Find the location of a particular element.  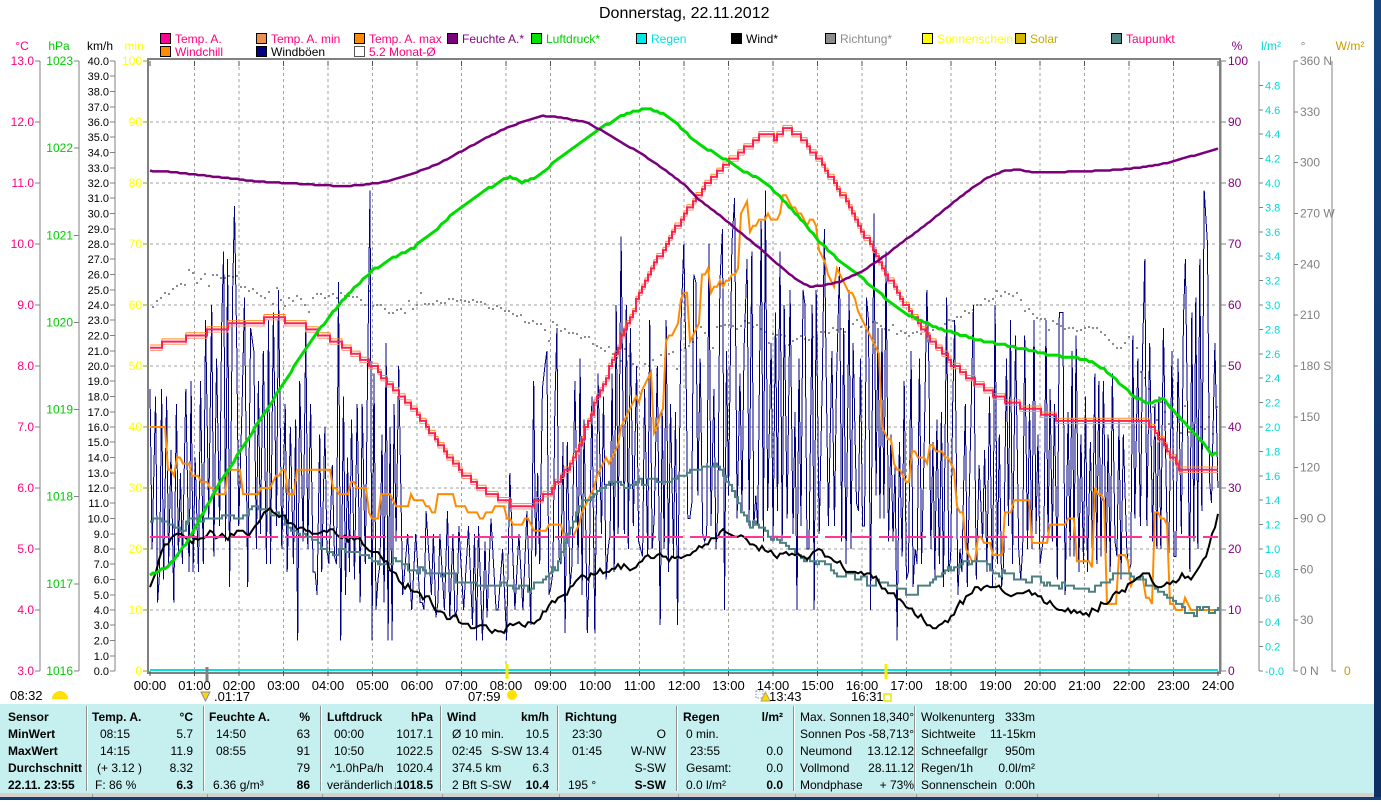

svg-text: 36.0 is located at coordinates (98, 123).